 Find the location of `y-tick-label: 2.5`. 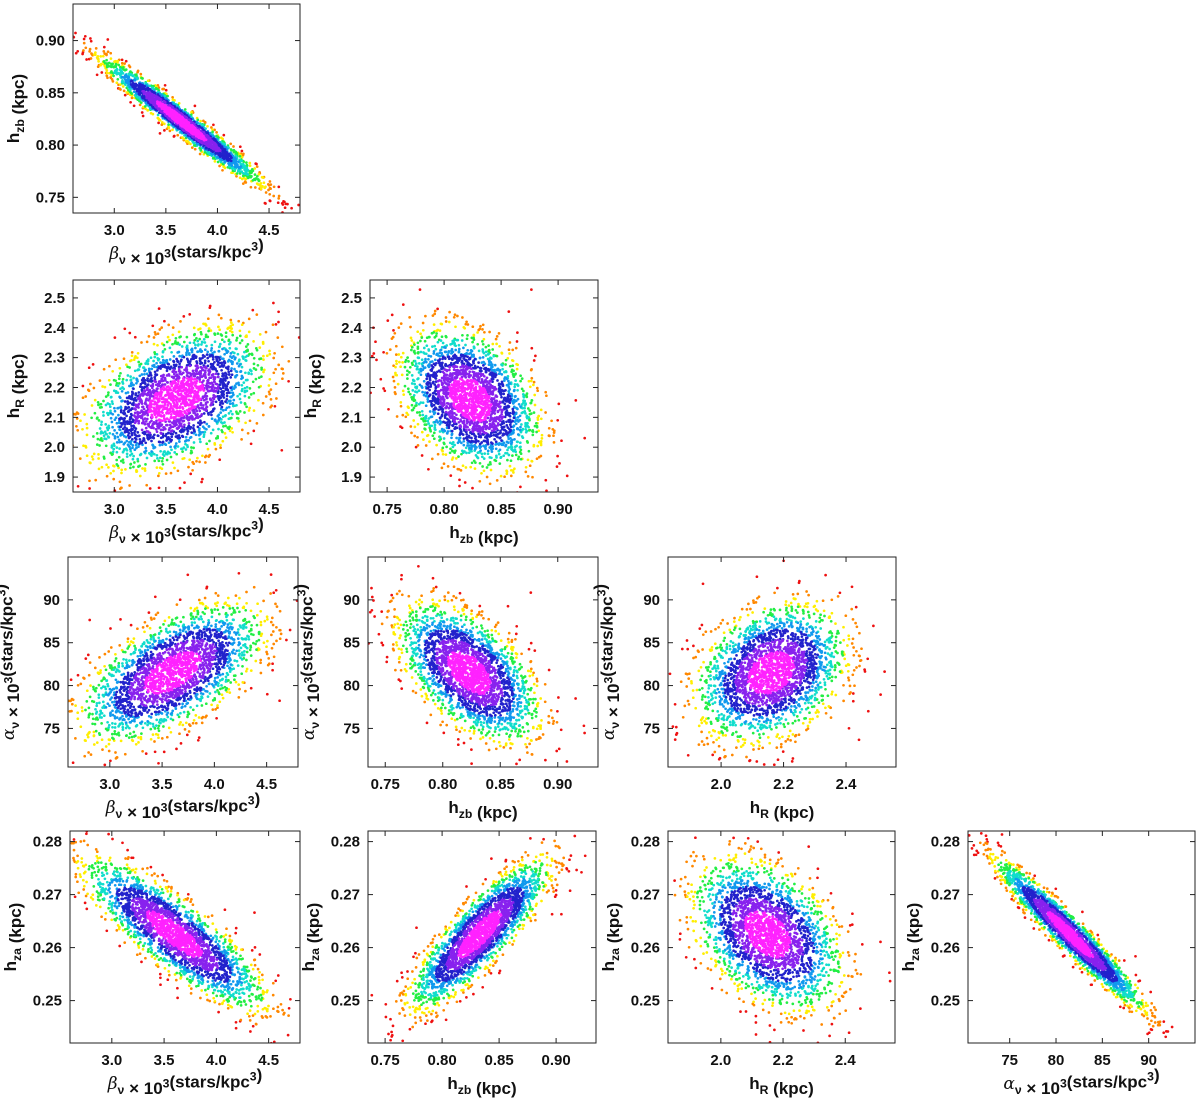

y-tick-label: 2.5 is located at coordinates (54, 298).